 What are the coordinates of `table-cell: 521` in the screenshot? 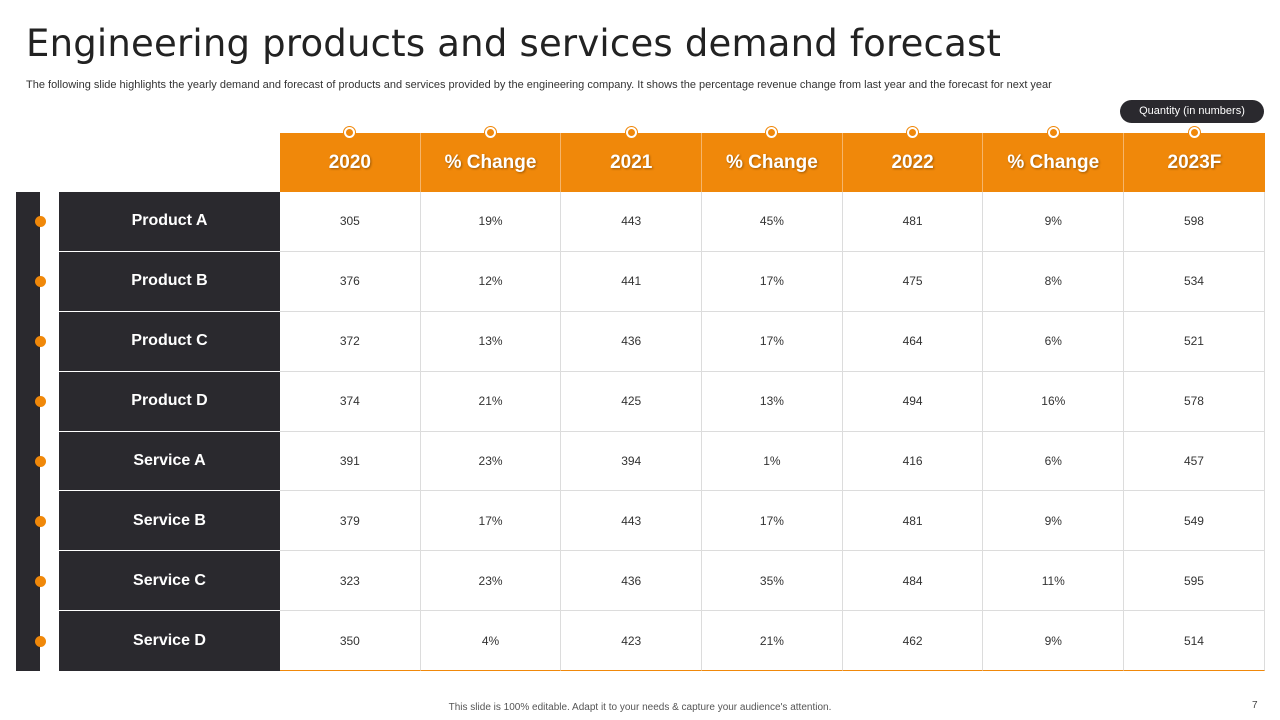 It's located at (1194, 341).